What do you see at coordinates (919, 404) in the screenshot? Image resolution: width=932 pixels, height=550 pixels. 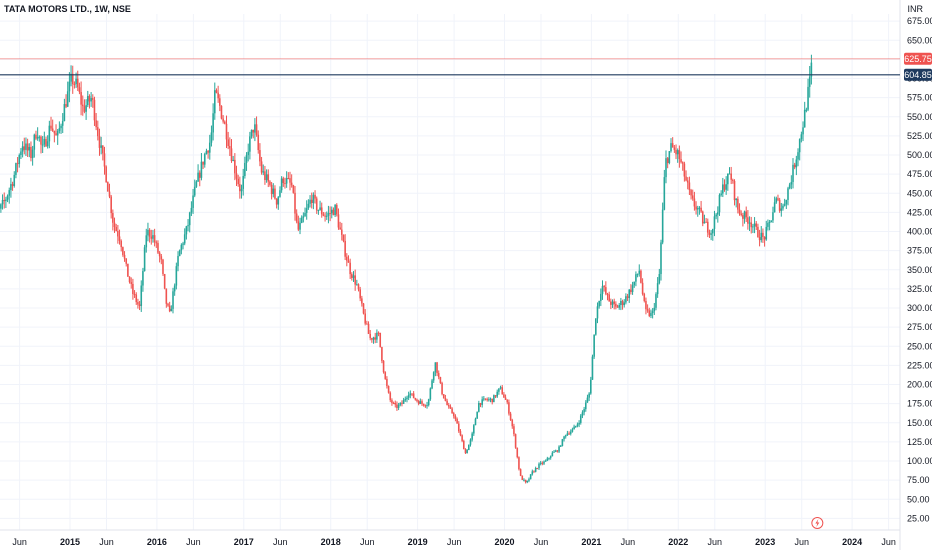 I see `y-tick-label: 175.00` at bounding box center [919, 404].